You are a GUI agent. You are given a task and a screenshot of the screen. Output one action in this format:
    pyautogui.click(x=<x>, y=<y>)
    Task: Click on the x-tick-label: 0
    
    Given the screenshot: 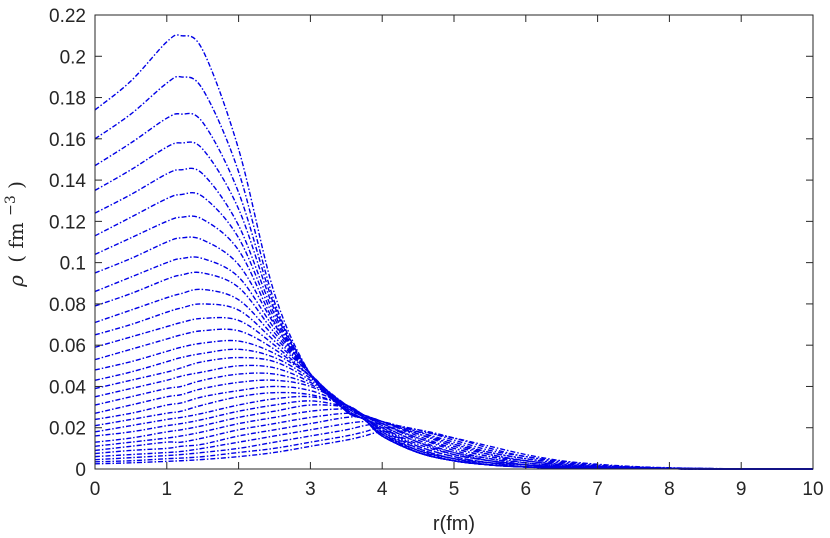 What is the action you would take?
    pyautogui.click(x=95, y=489)
    